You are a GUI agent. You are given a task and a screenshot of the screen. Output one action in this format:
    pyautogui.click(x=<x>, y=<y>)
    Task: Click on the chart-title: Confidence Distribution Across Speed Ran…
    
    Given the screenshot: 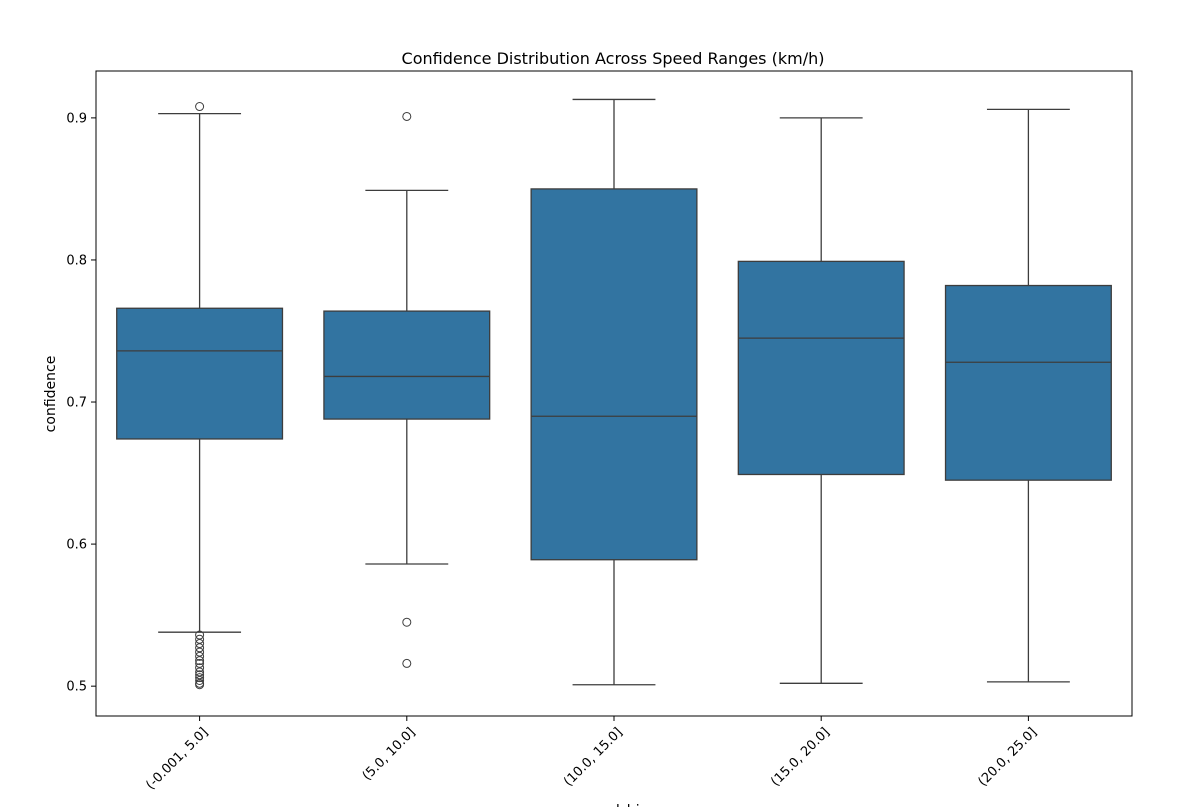 What is the action you would take?
    pyautogui.click(x=613, y=58)
    